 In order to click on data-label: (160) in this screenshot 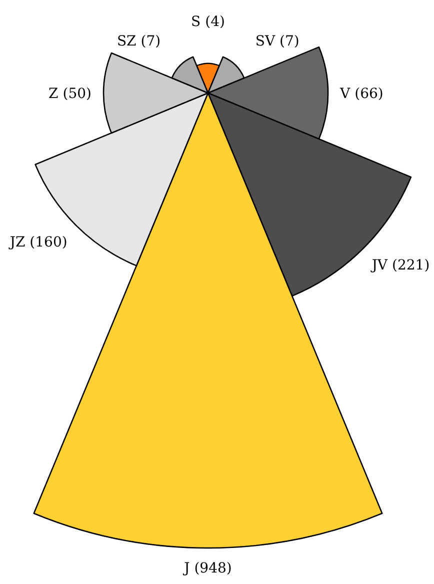, I will do `click(49, 242)`.